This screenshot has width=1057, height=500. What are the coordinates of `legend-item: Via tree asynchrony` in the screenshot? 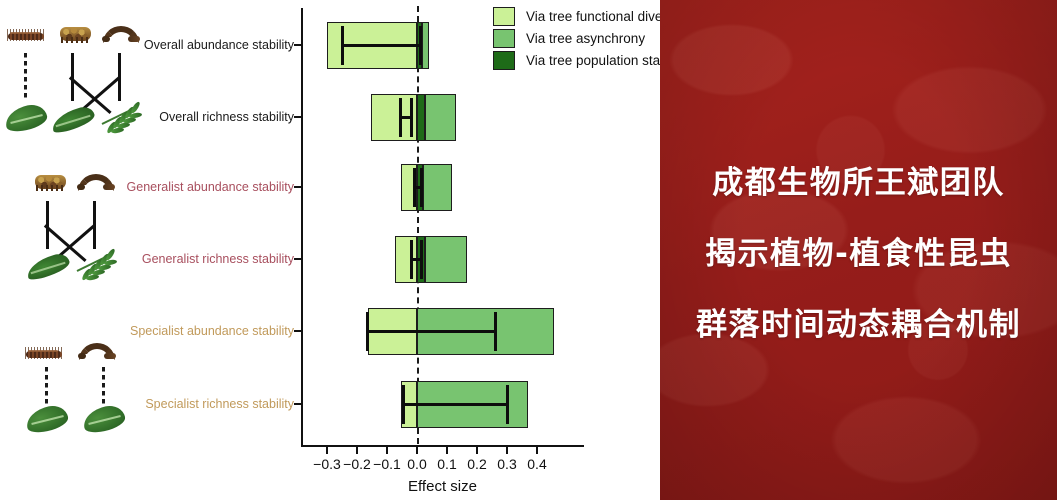 It's located at (578, 38).